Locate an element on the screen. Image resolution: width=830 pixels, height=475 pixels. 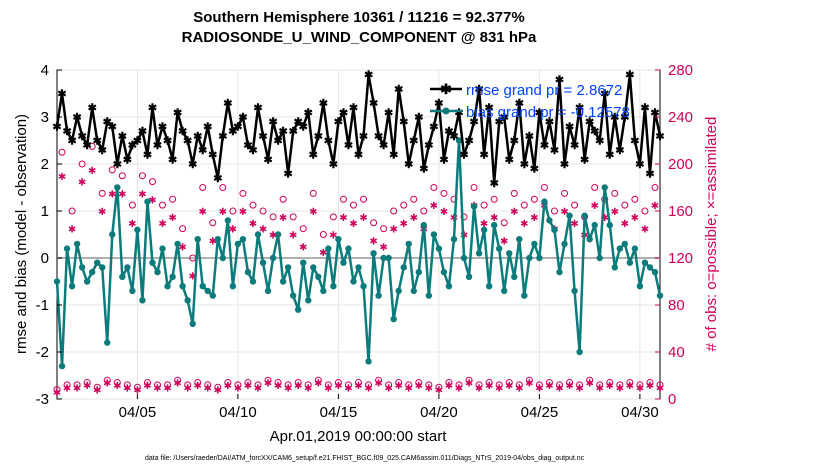
x-axis-label: Apr.01,2019 00:00:00 start is located at coordinates (359, 436).